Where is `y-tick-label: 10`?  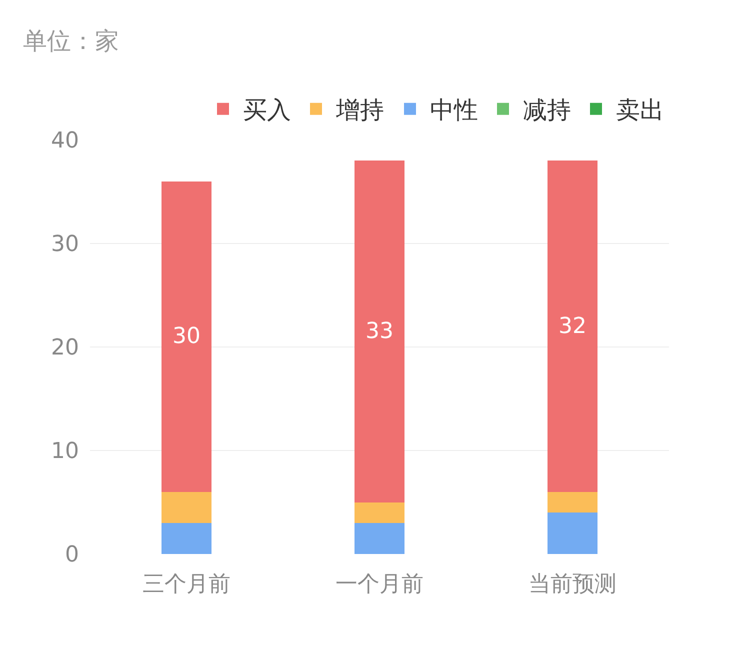 y-tick-label: 10 is located at coordinates (65, 451).